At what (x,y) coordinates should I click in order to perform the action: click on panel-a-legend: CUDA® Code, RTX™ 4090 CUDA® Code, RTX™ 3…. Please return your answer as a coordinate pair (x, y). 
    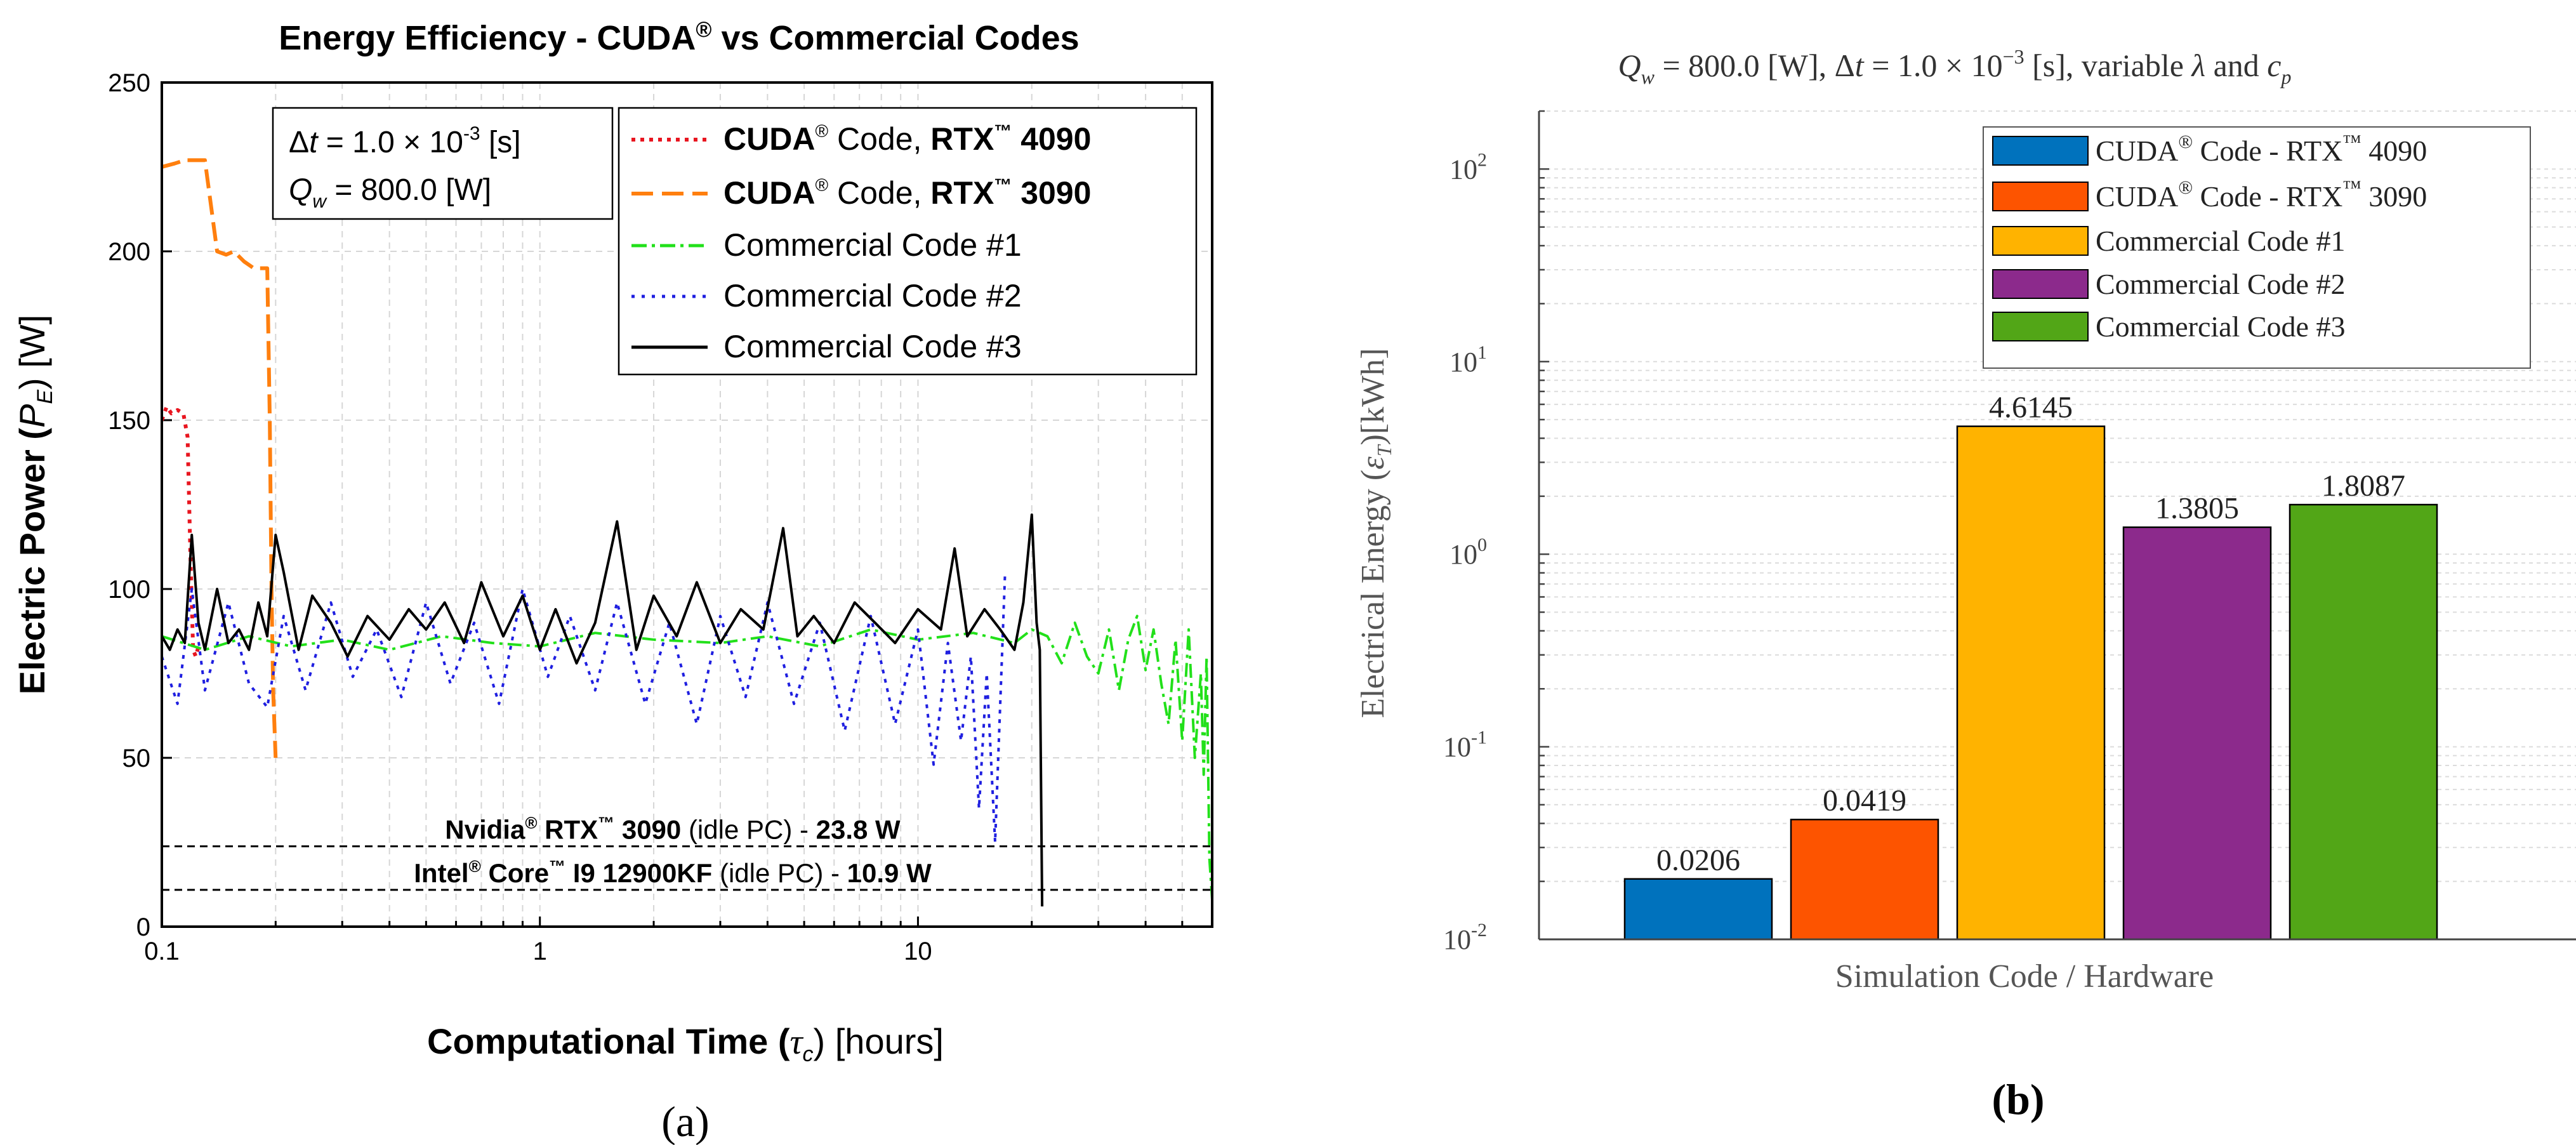
    Looking at the image, I should click on (908, 241).